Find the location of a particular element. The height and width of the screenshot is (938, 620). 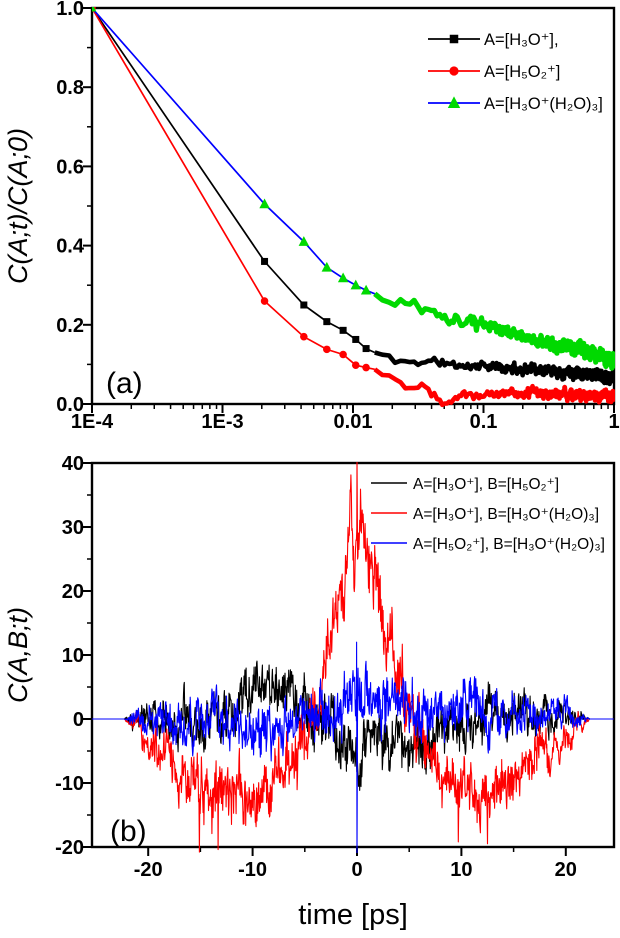

x-tick-label: -10 is located at coordinates (252, 870).